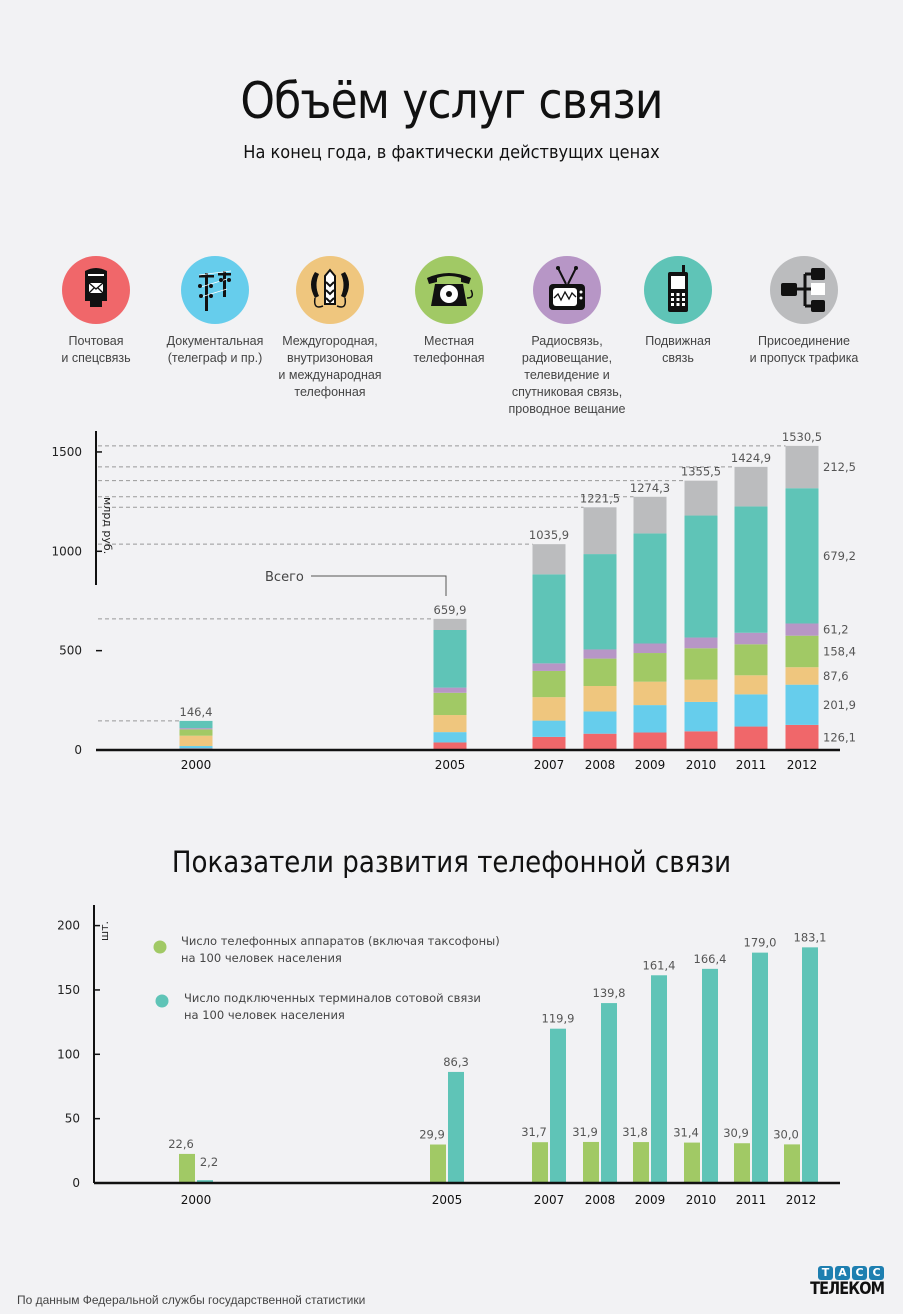 This screenshot has width=903, height=1314. What do you see at coordinates (600, 498) in the screenshot?
I see `total-label-2008: 1221,5` at bounding box center [600, 498].